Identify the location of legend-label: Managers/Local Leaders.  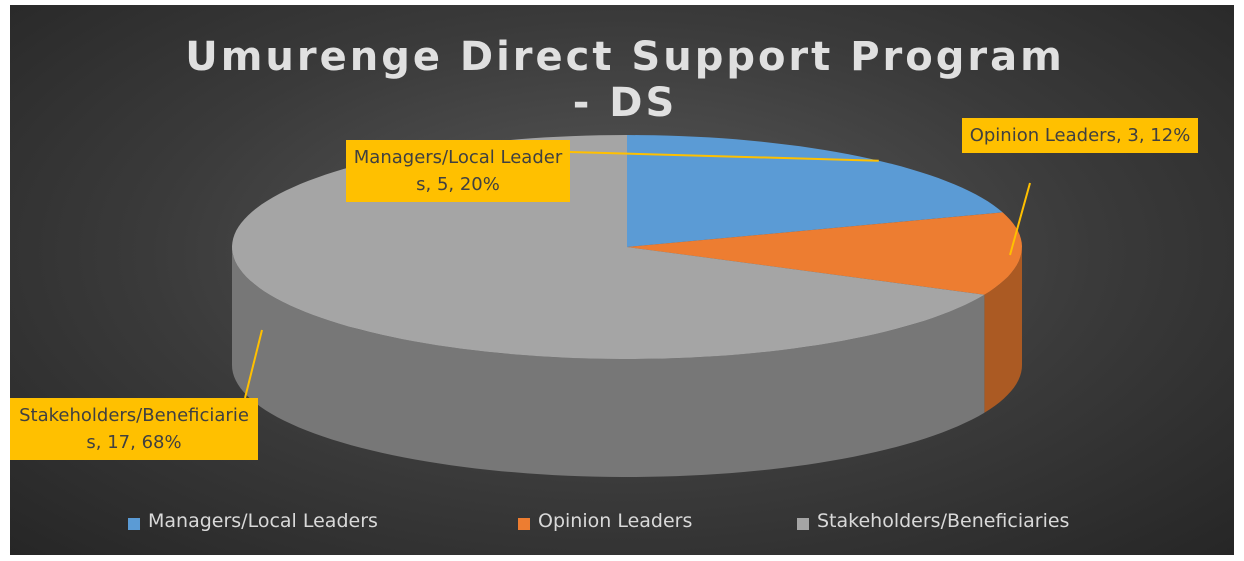
(263, 521).